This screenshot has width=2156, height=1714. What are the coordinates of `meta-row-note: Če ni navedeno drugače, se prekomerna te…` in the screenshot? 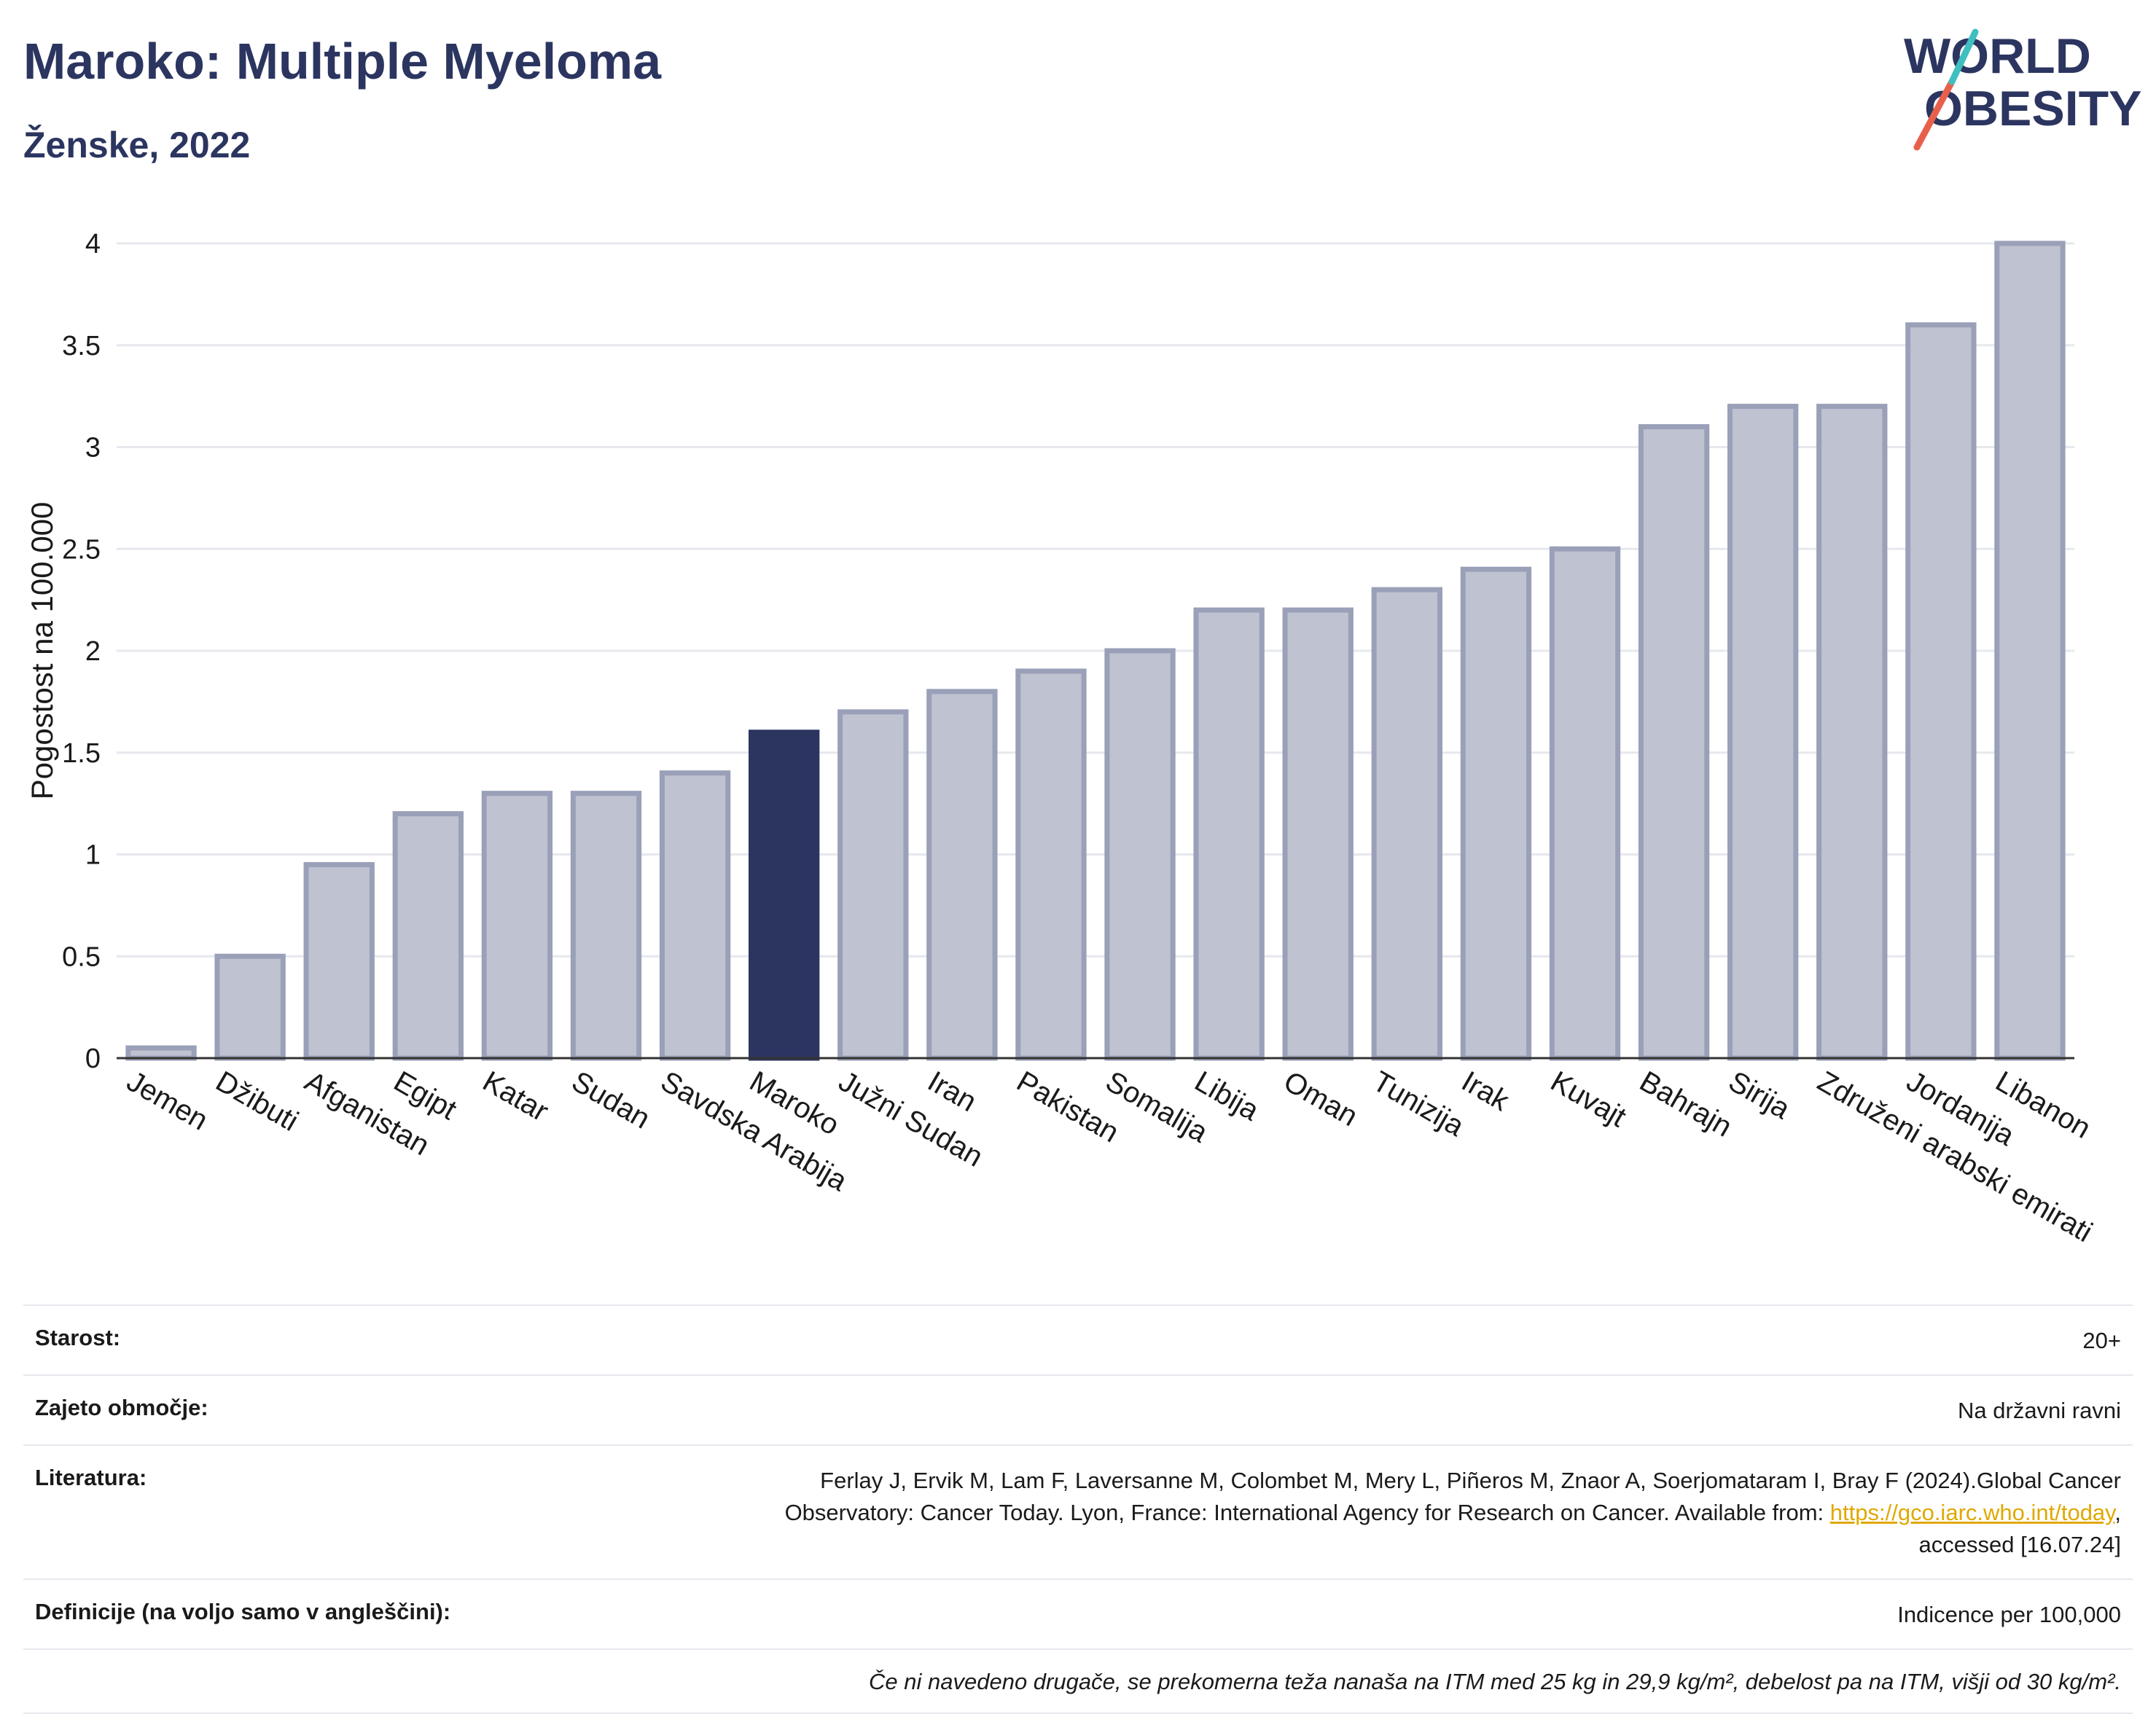 It's located at (1078, 1681).